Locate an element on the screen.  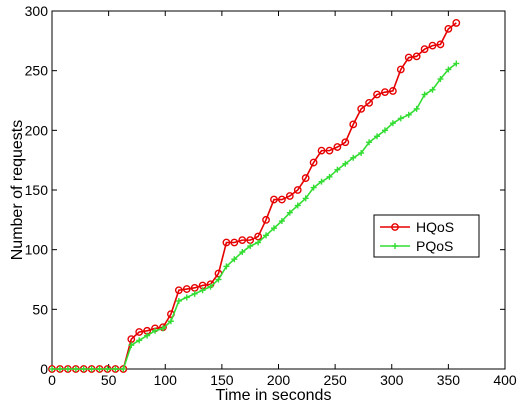
x-tick-label: 50 is located at coordinates (109, 380).